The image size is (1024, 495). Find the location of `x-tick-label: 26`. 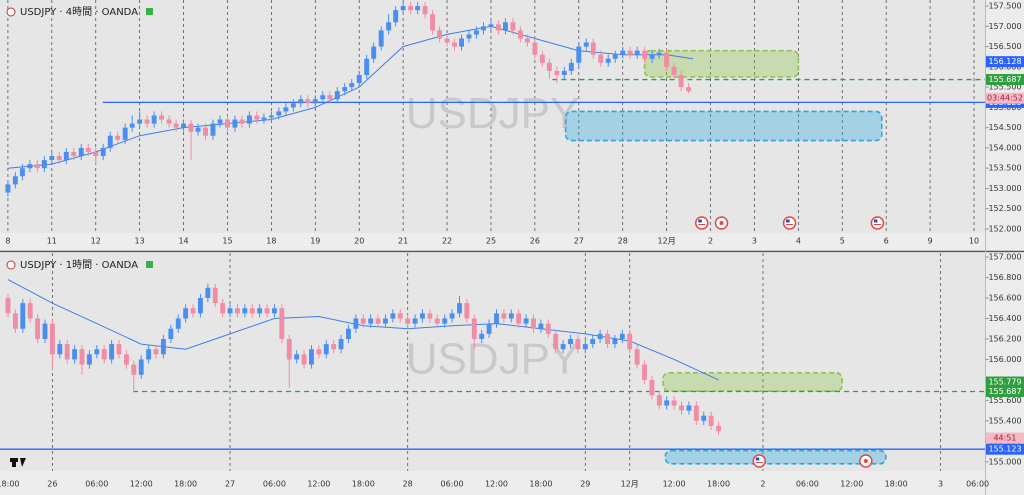

x-tick-label: 26 is located at coordinates (52, 484).